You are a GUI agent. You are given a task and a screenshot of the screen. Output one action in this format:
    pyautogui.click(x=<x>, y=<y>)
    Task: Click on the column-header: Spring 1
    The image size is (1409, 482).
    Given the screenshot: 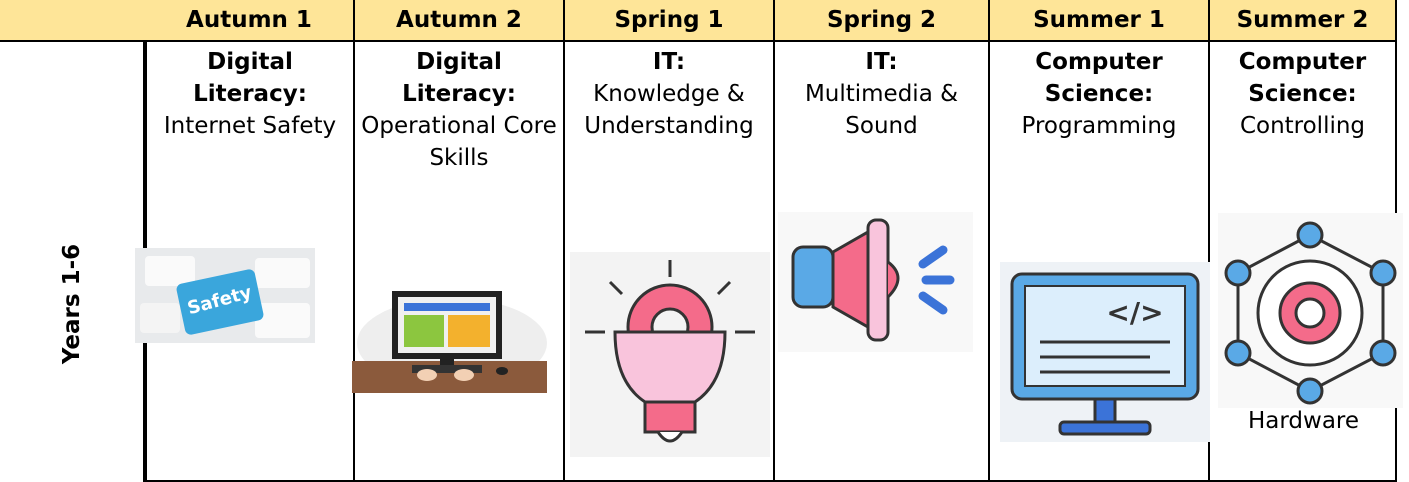 What is the action you would take?
    pyautogui.click(x=670, y=21)
    